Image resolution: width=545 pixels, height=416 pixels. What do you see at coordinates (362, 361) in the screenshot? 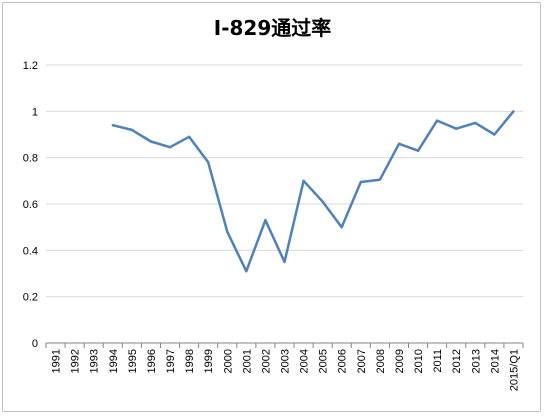
I see `x-tick-label: 2007` at bounding box center [362, 361].